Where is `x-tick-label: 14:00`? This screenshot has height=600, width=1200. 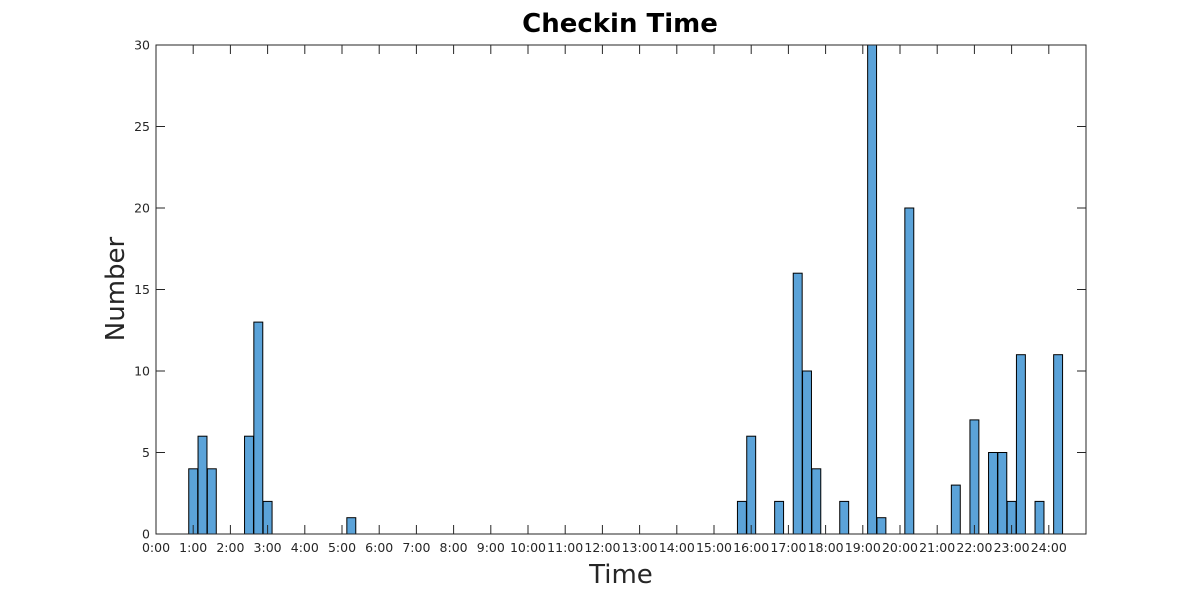 x-tick-label: 14:00 is located at coordinates (677, 547).